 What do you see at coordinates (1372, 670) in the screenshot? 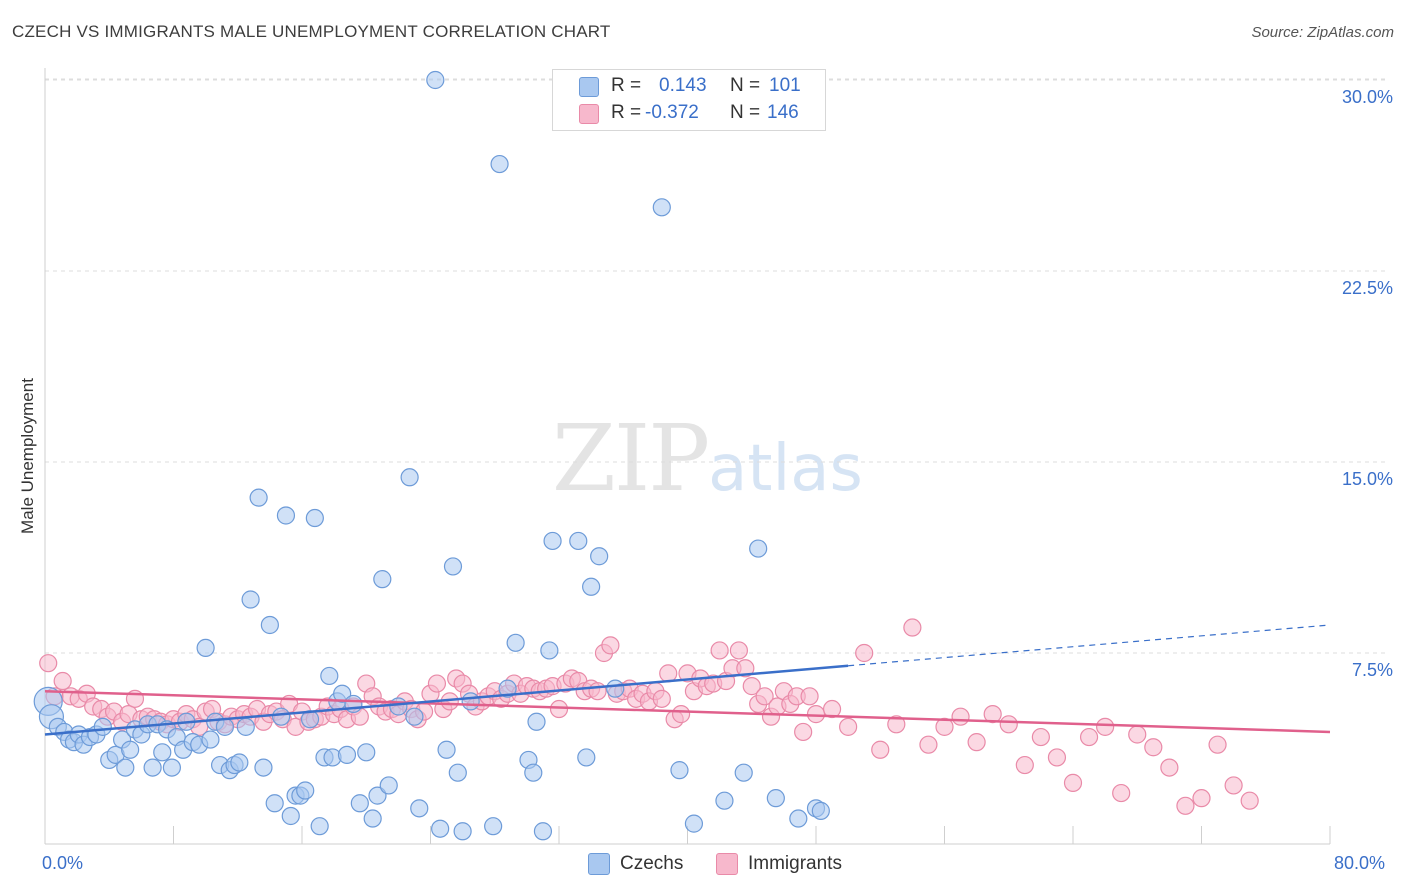
I see `y-tick-label-7-5: 7.5%` at bounding box center [1372, 670].